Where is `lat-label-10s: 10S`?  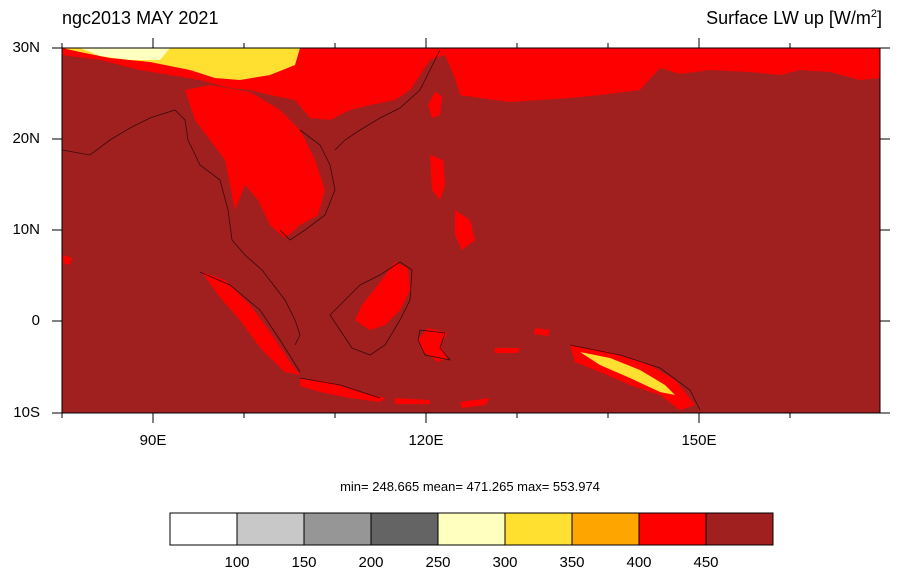
lat-label-10s: 10S is located at coordinates (26, 412).